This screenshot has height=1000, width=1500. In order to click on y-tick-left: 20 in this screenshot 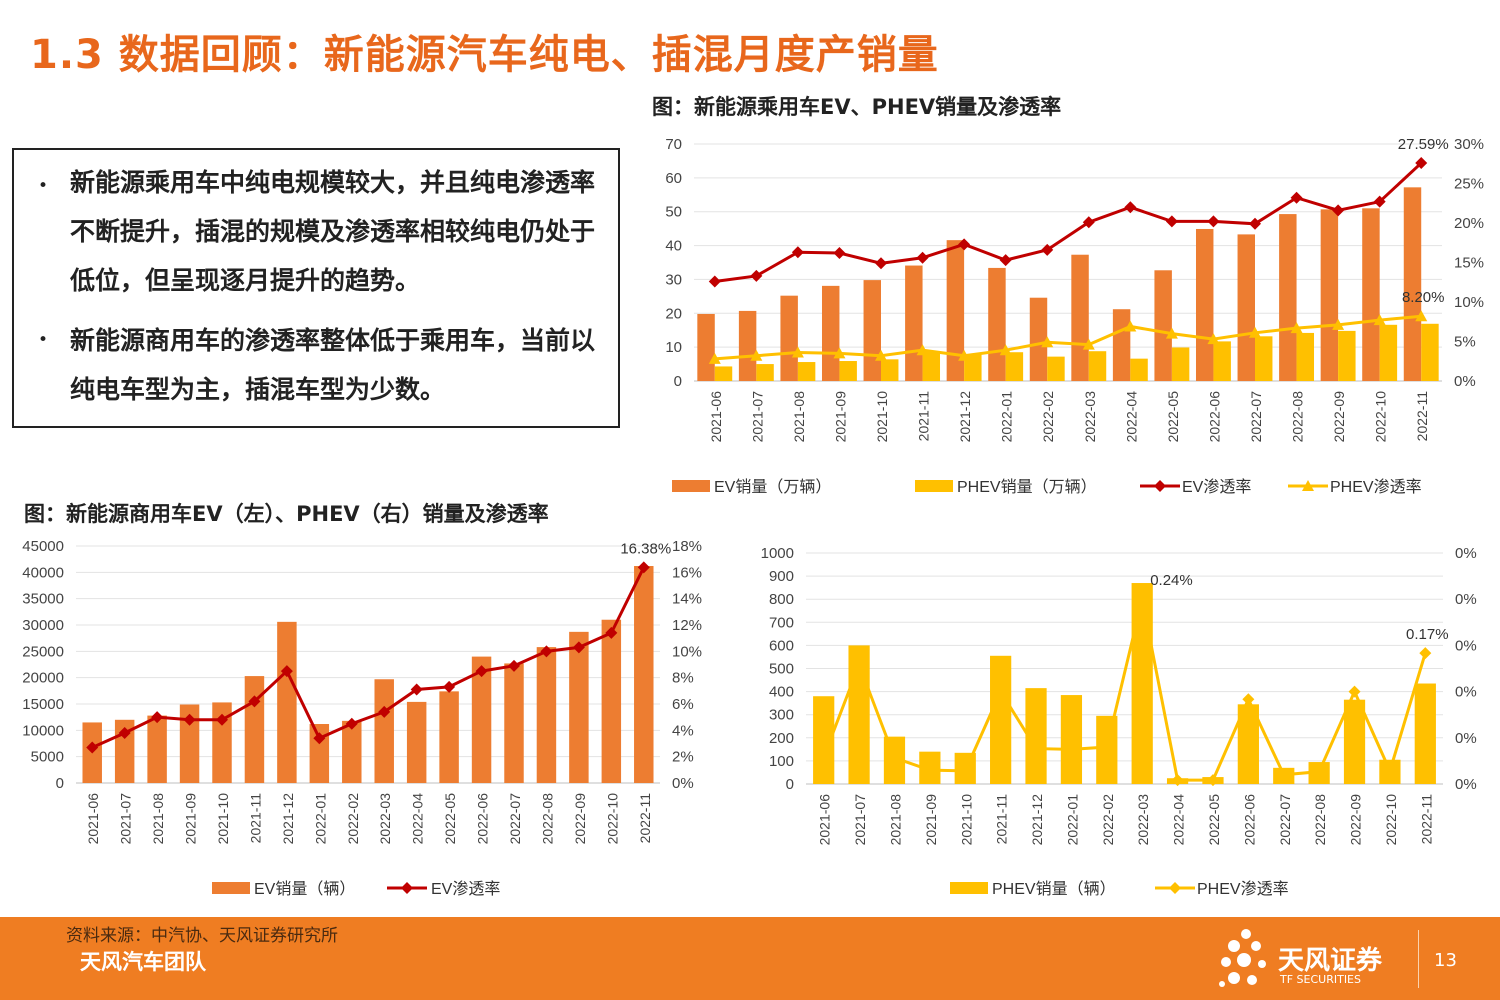, I will do `click(673, 313)`.